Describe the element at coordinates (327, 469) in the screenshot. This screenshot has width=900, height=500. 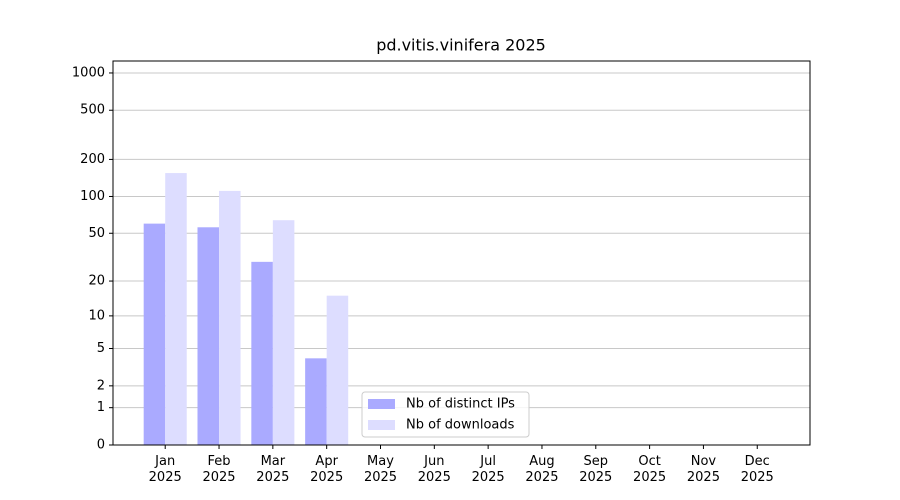
I see `x-tick-label: Apr 2025` at that location.